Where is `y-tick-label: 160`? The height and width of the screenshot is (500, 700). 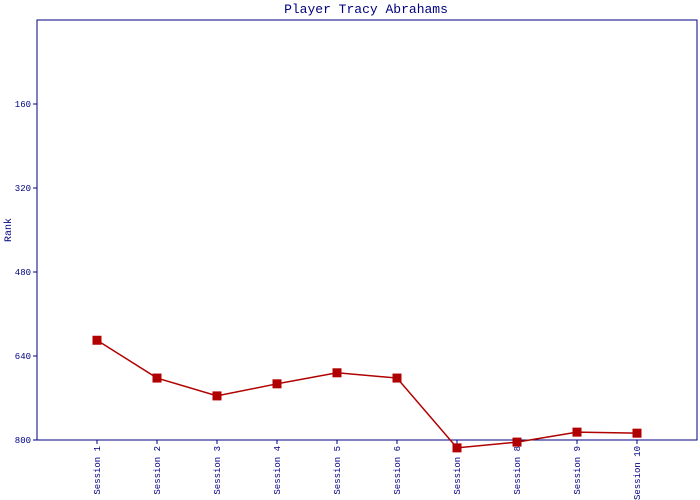 y-tick-label: 160 is located at coordinates (23, 105).